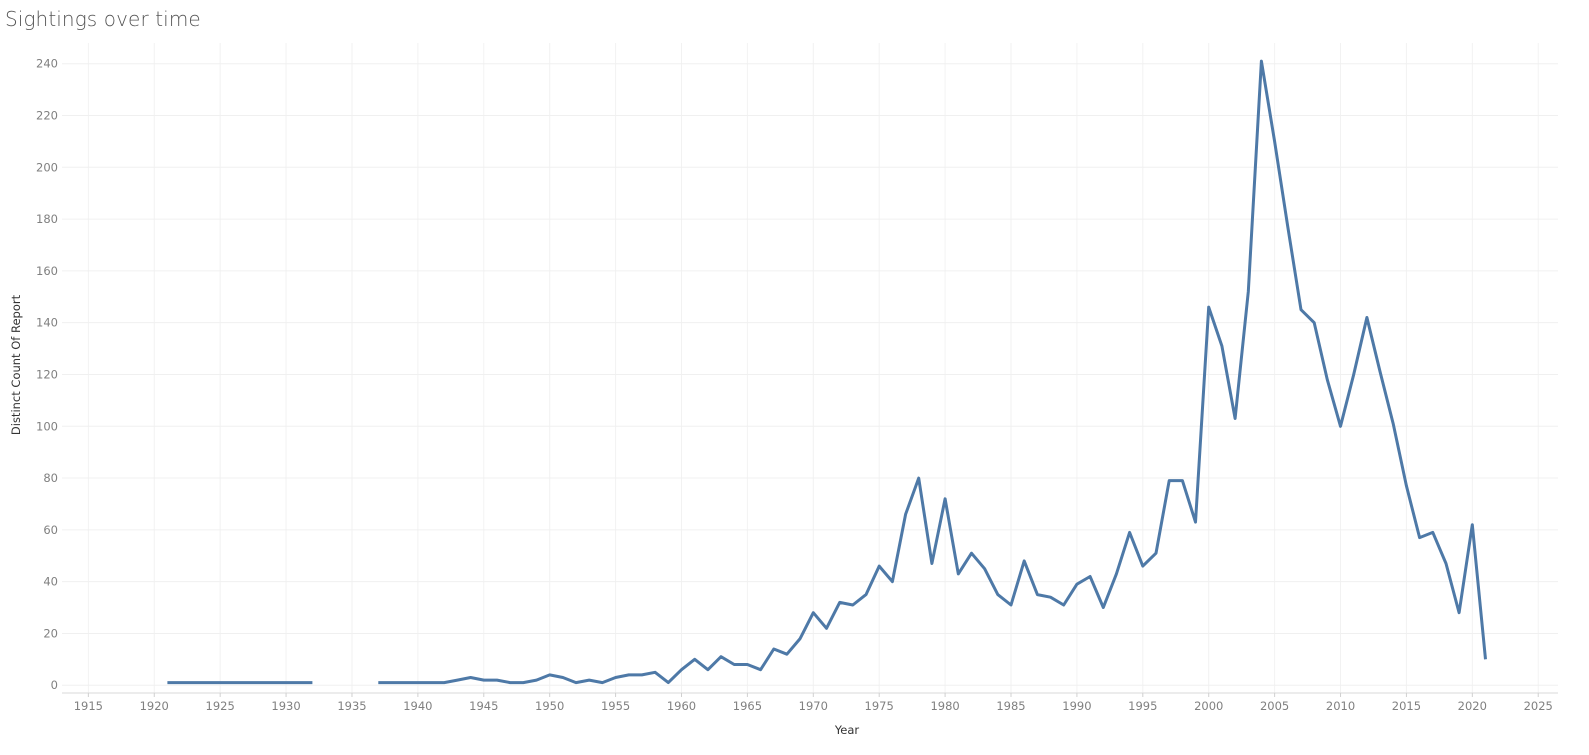 Image resolution: width=1589 pixels, height=755 pixels. I want to click on y-tick-label: 20, so click(50, 633).